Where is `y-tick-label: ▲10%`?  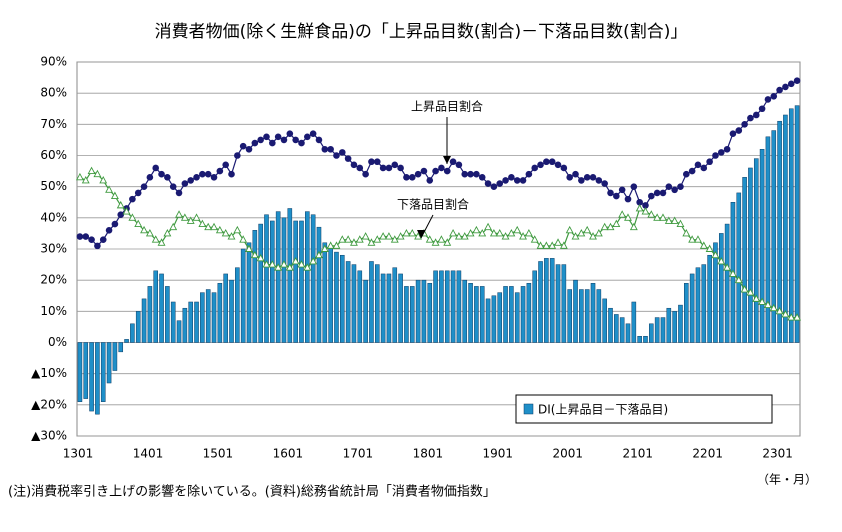
y-tick-label: ▲10% is located at coordinates (49, 373).